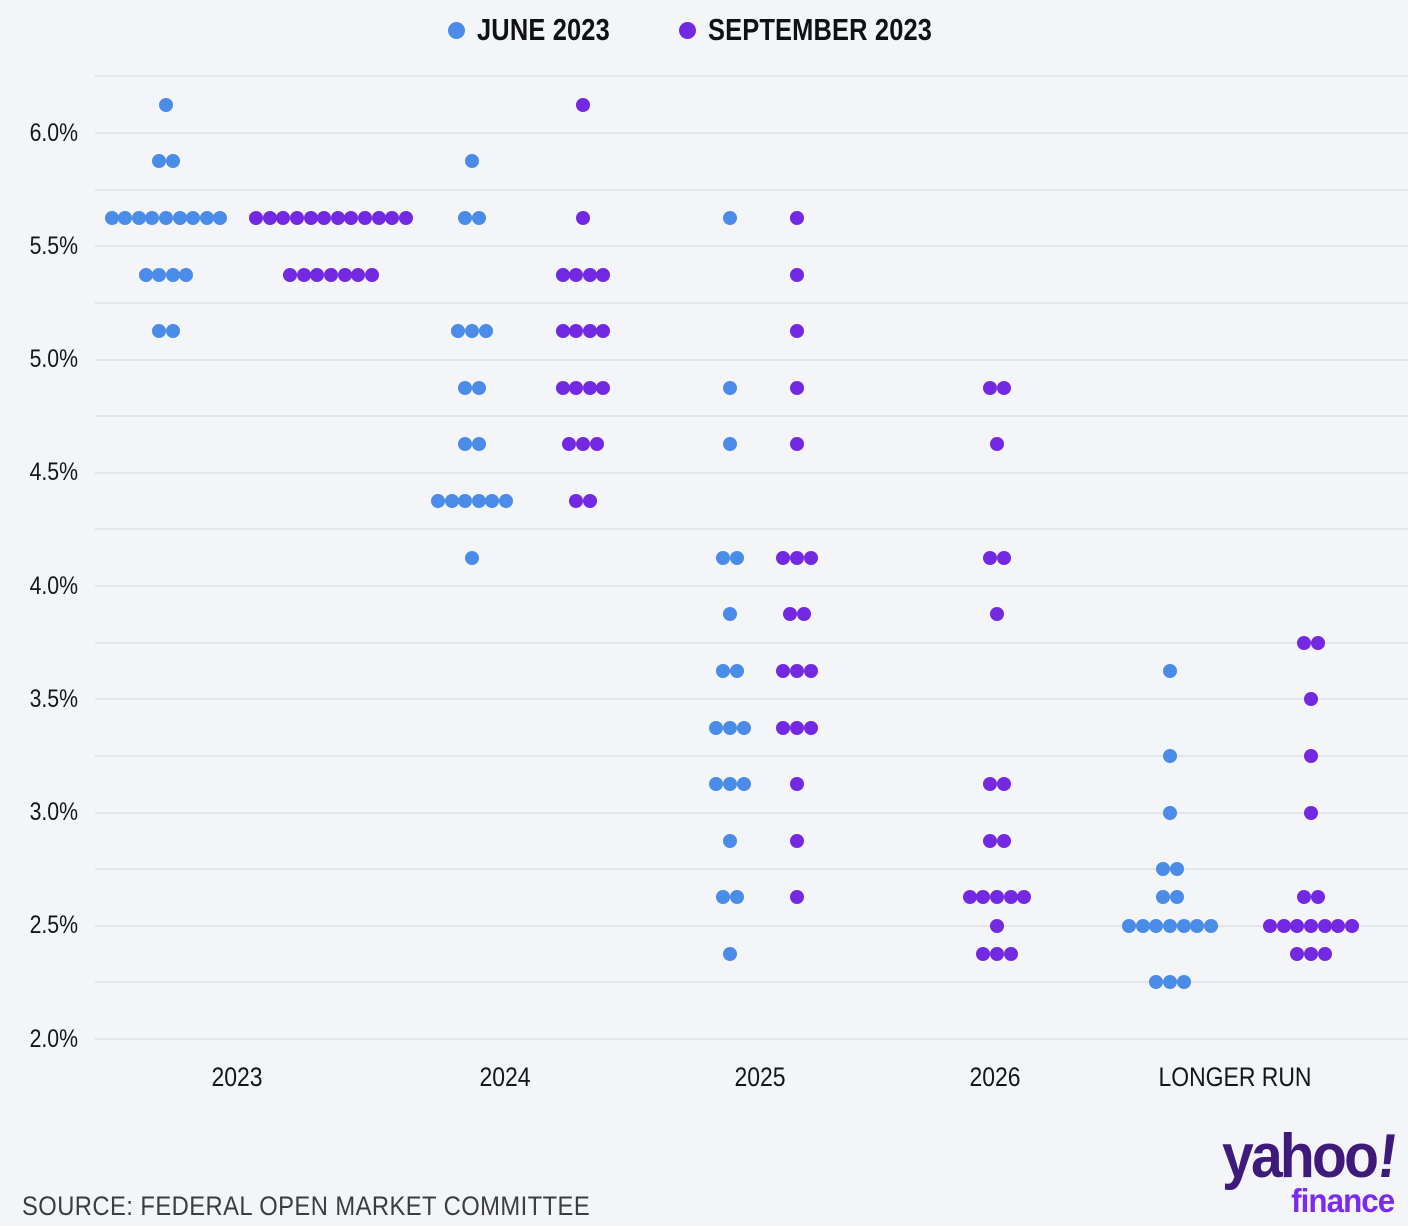 This screenshot has width=1408, height=1226. I want to click on legend-label-june: JUNE 2023, so click(544, 29).